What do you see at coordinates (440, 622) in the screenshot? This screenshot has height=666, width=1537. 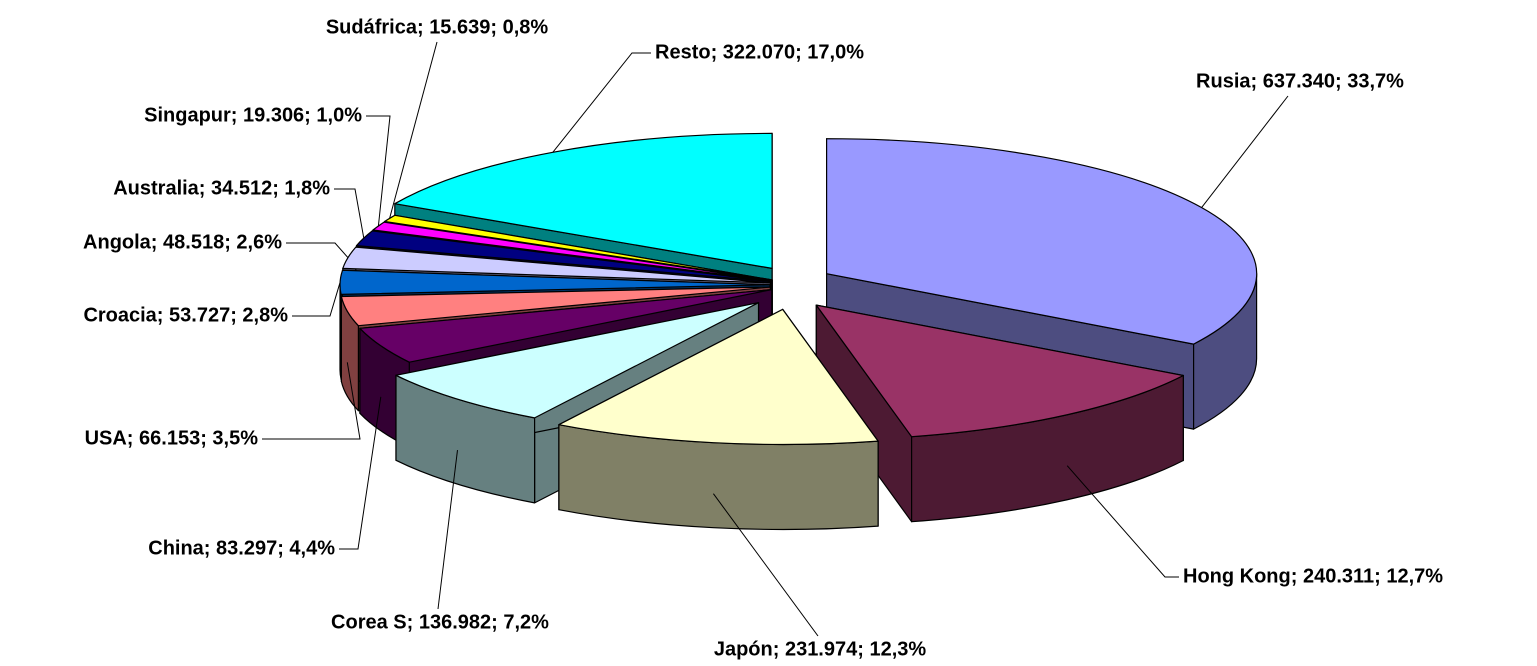 I see `data-label: Corea S; 136.982; 7,2%` at bounding box center [440, 622].